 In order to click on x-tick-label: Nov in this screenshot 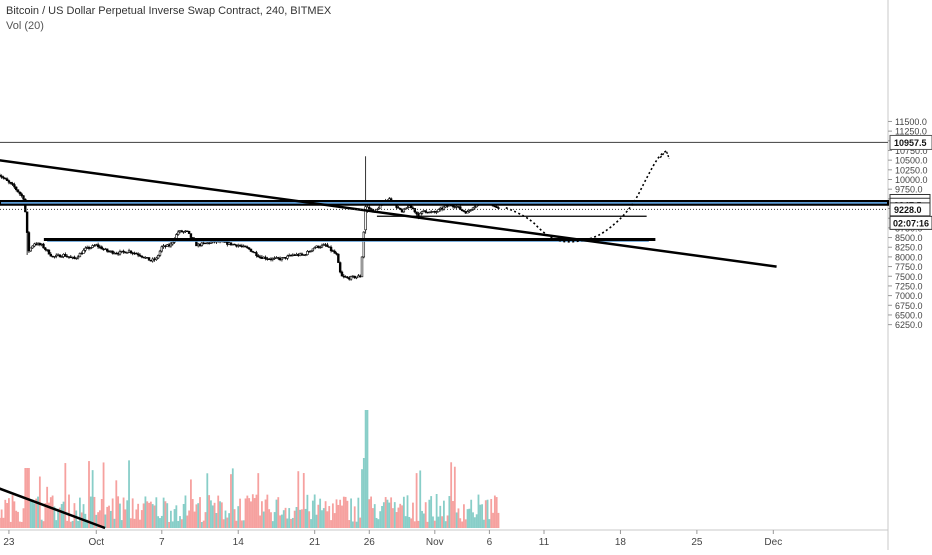, I will do `click(435, 542)`.